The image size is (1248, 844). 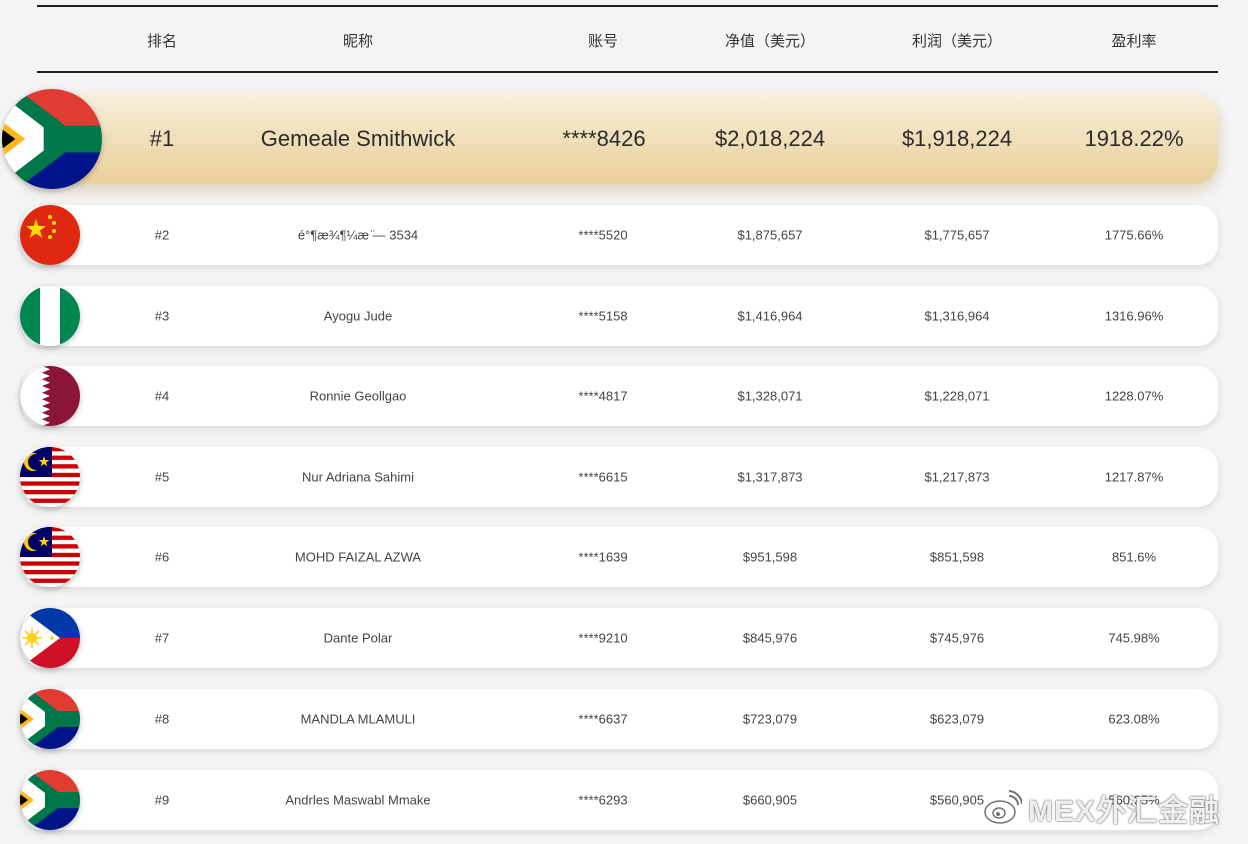 I want to click on table-header: 排名 昵称 账号 净值（美元） 利润（美元） 盈利率, so click(x=624, y=38).